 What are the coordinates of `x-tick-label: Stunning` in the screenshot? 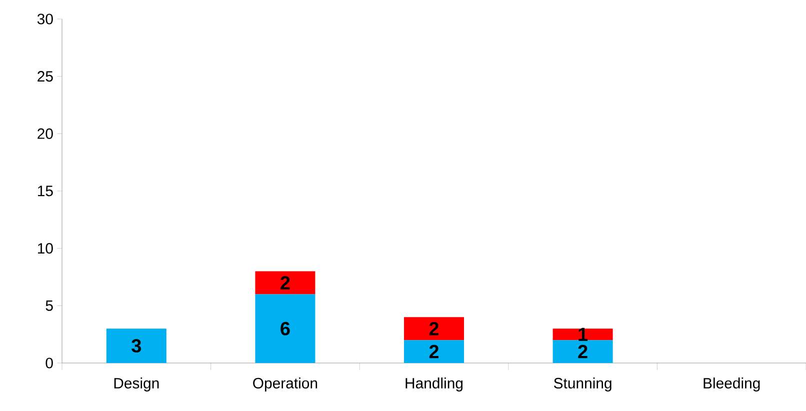 It's located at (583, 385).